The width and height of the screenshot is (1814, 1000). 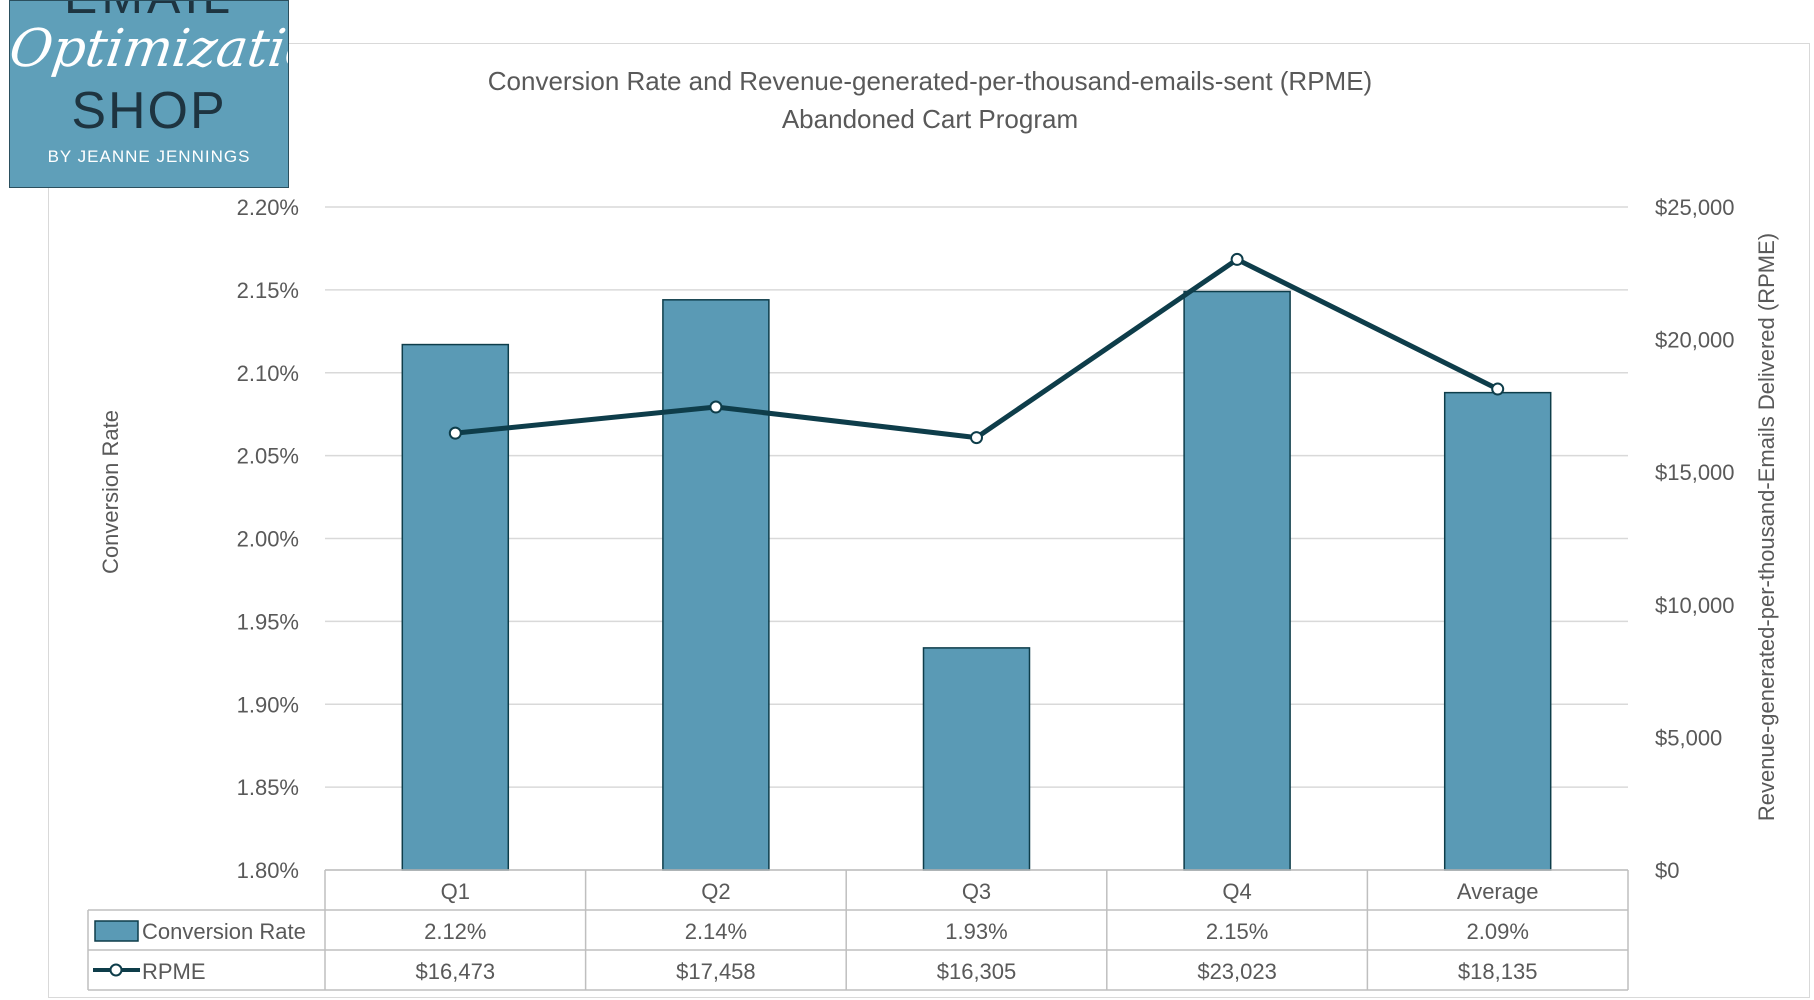 I want to click on y2-tick-label: $5,000, so click(x=1688, y=737).